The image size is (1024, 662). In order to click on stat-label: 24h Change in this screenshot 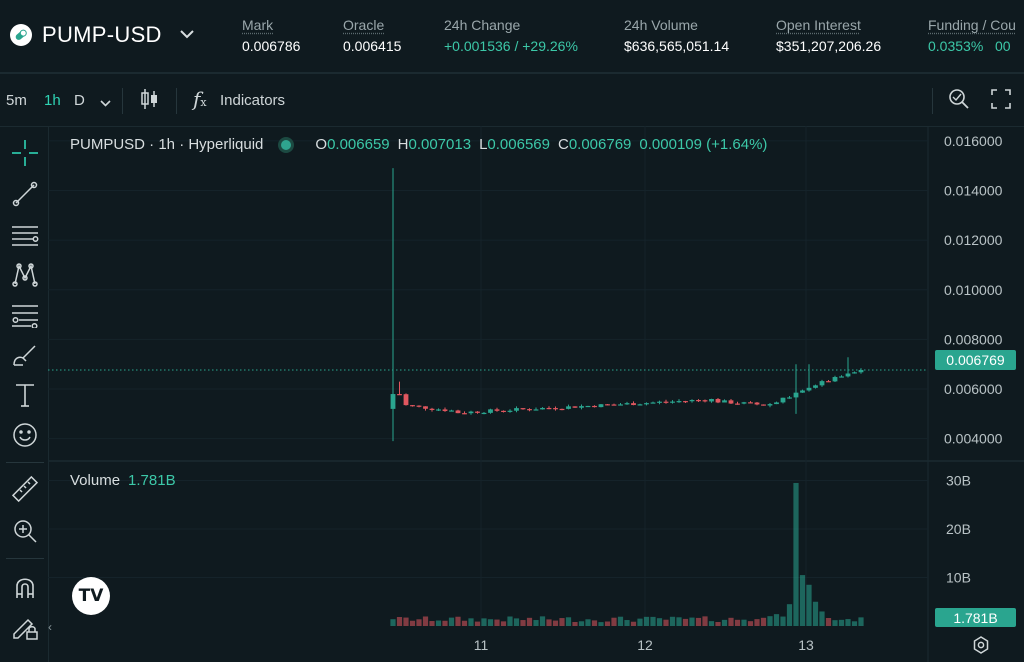, I will do `click(482, 25)`.